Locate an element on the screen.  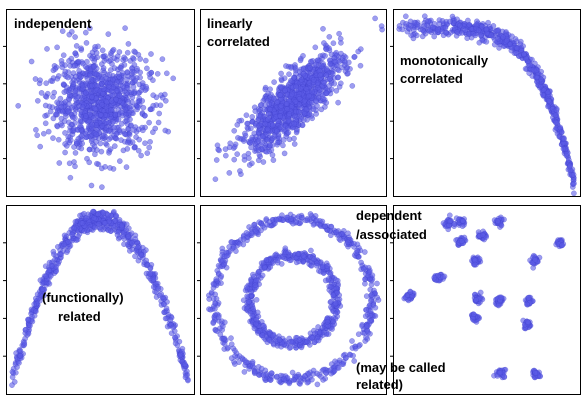
points-group is located at coordinates (486, 104).